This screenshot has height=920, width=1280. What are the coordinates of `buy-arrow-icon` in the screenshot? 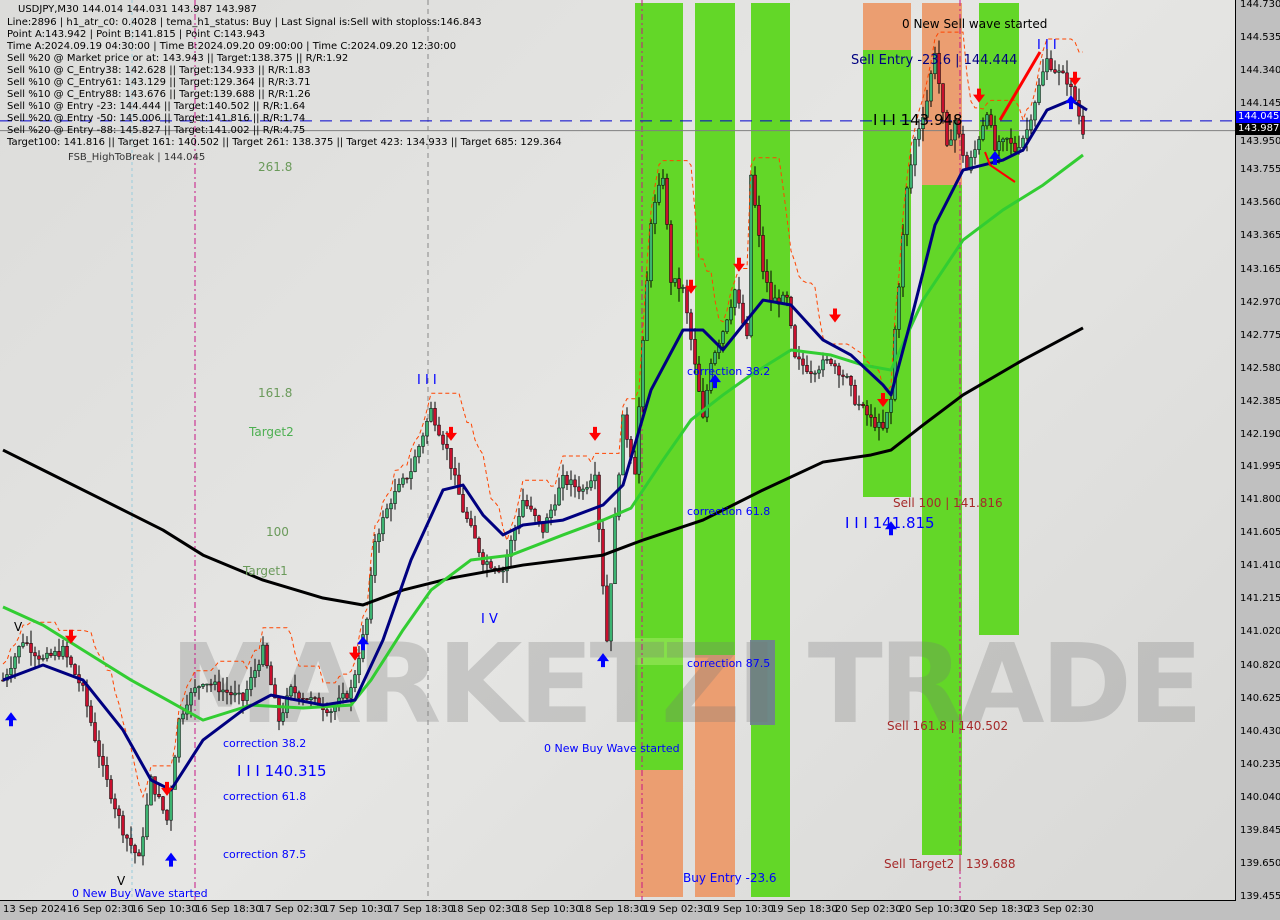 It's located at (11, 719).